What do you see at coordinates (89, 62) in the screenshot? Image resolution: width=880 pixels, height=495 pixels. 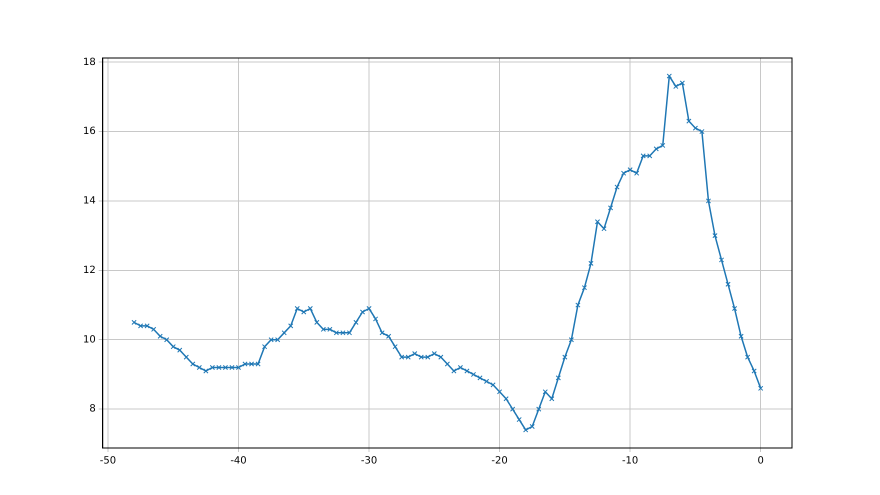 I see `y-tick-label: 18` at bounding box center [89, 62].